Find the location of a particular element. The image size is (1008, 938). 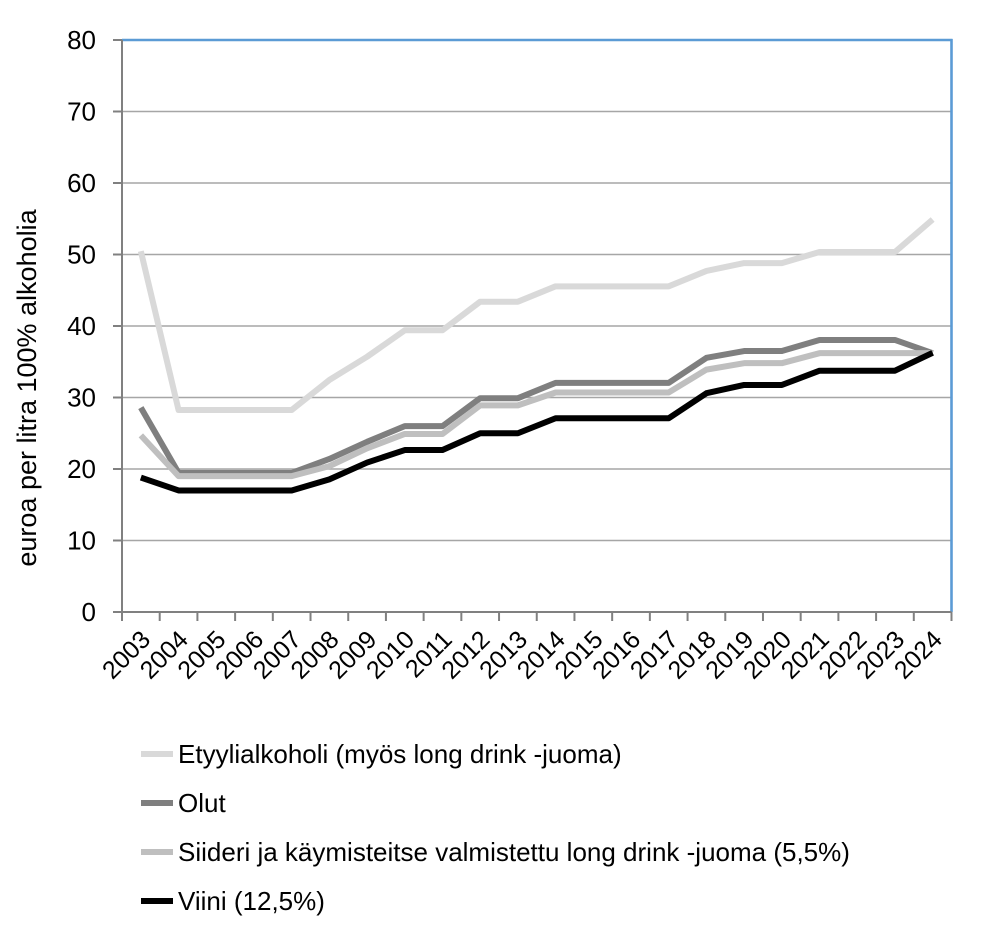

y-tick-label: 40 is located at coordinates (81, 326).